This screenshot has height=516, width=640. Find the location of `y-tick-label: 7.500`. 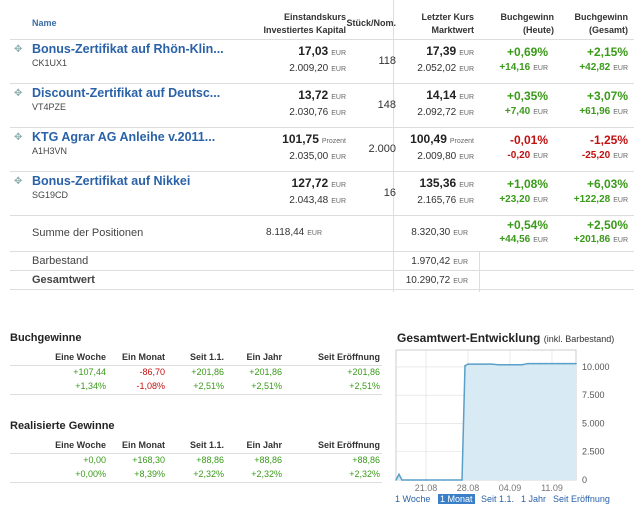

y-tick-label: 7.500 is located at coordinates (593, 395).